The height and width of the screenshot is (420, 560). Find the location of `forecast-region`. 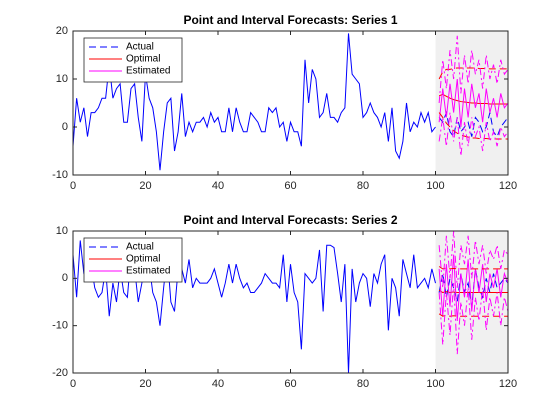

forecast-region is located at coordinates (471, 302).